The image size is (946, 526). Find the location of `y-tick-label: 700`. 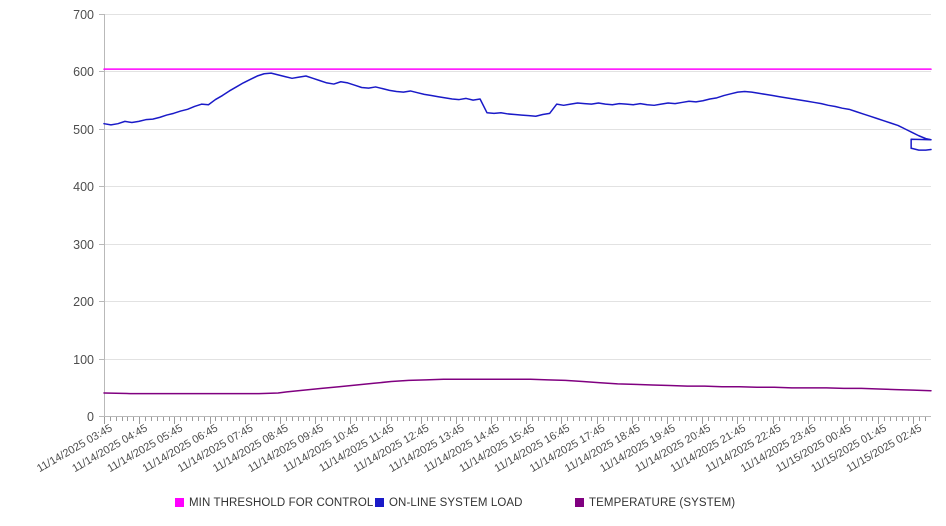

y-tick-label: 700 is located at coordinates (83, 15).